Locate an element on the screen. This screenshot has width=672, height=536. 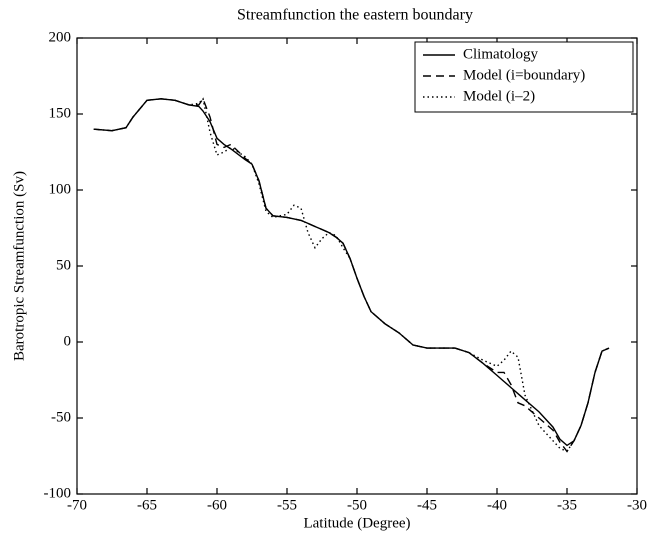
y-axis-label: Barotropic Streamfunction (Sv) is located at coordinates (19, 266).